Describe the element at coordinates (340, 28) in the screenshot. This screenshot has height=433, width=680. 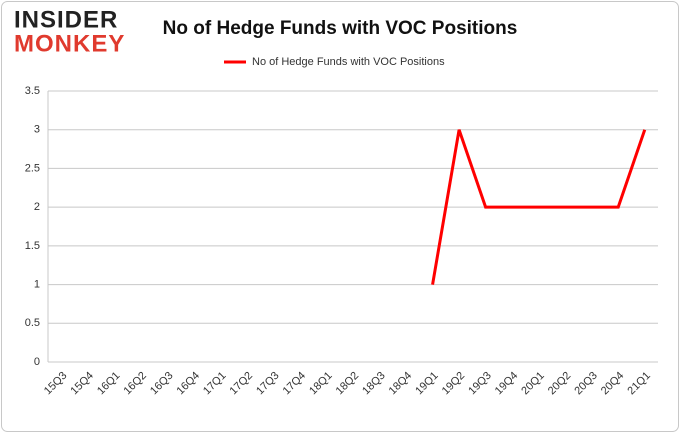
I see `chart-title: No of Hedge Funds with VOC Positions` at that location.